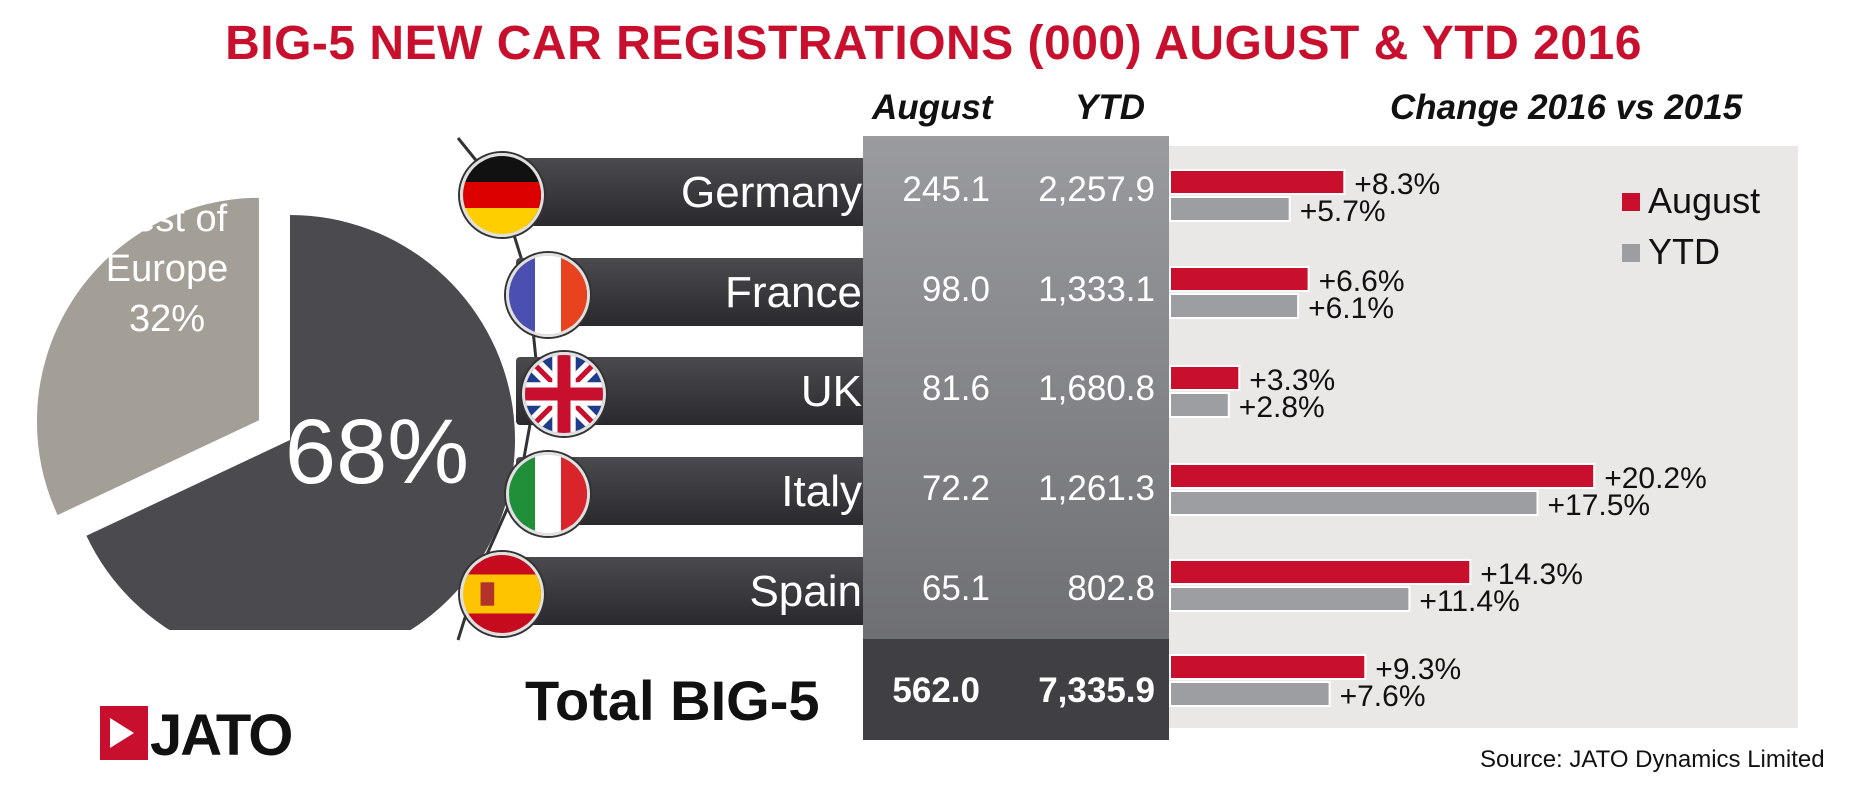 The image size is (1867, 788). Describe the element at coordinates (831, 391) in the screenshot. I see `country-label-uk: UK` at that location.